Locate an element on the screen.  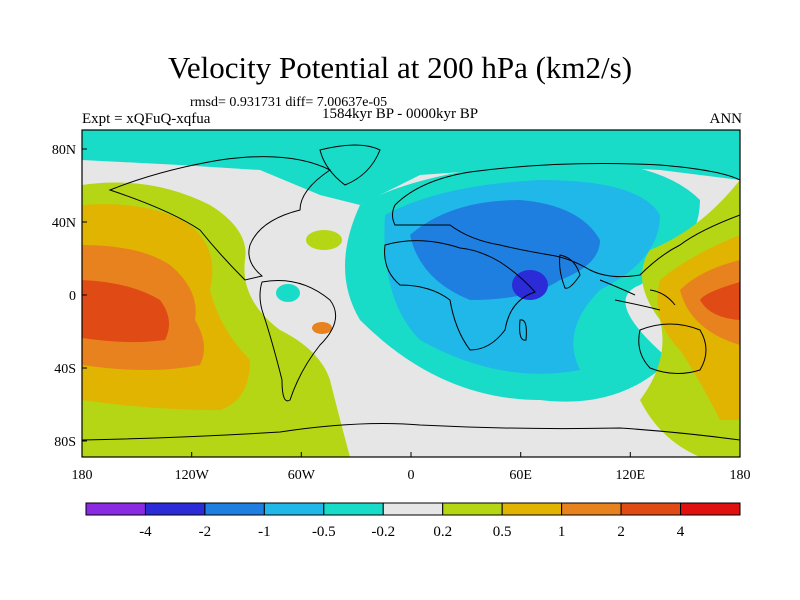
north-band-negative is located at coordinates (411, 167).